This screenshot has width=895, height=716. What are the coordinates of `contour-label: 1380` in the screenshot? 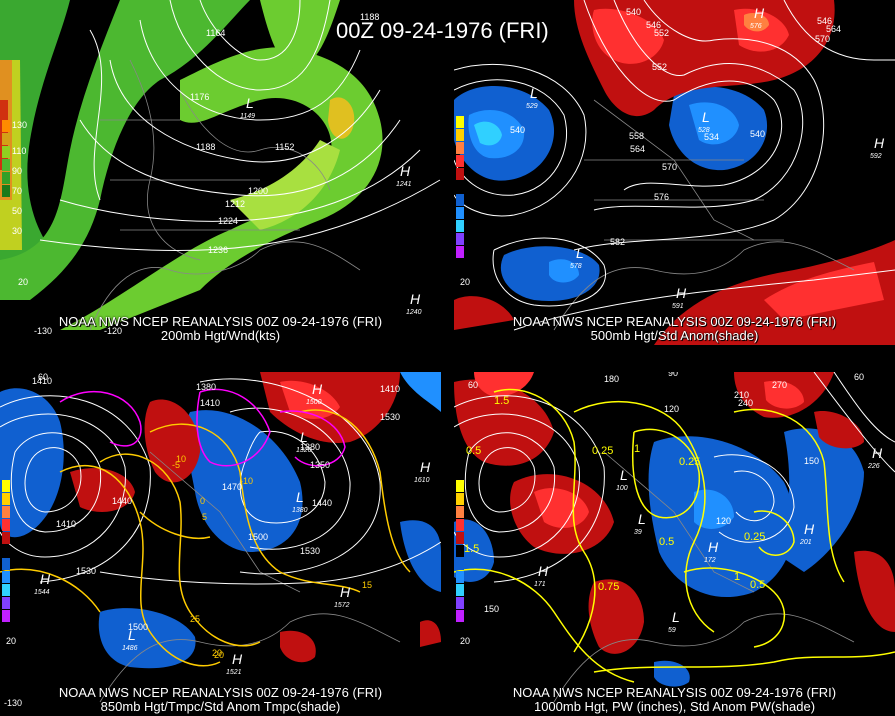 It's located at (206, 387).